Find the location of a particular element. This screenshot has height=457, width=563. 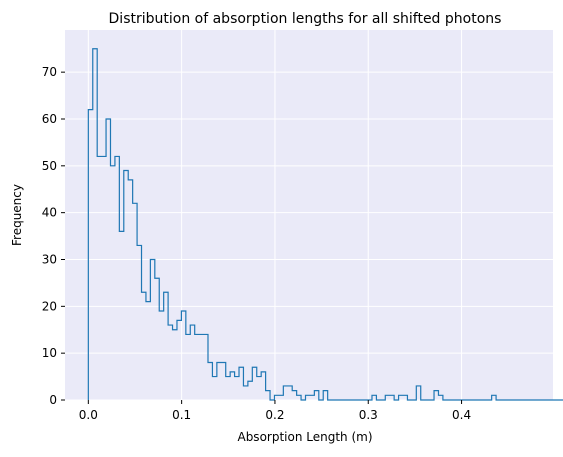

x-axis-label: Absorption Length (m) is located at coordinates (304, 437).